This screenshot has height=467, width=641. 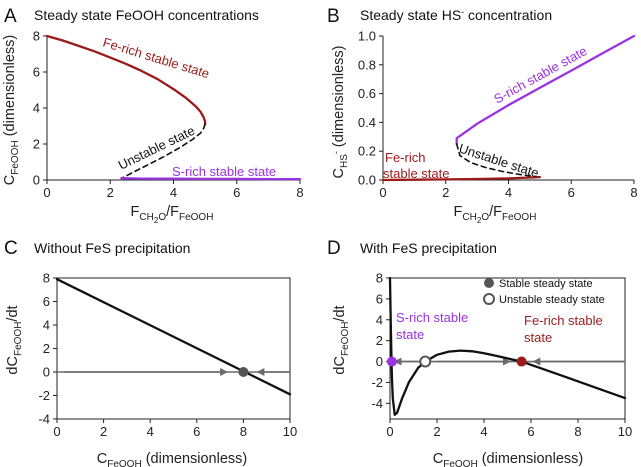 I want to click on panel-b-annotation-unstable: Unstable state, so click(x=499, y=161).